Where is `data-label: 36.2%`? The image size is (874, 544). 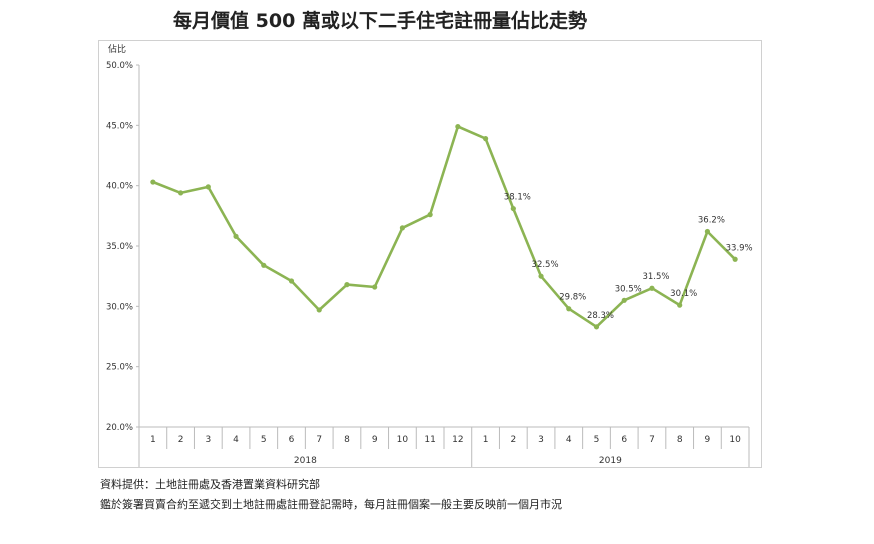 data-label: 36.2% is located at coordinates (711, 221).